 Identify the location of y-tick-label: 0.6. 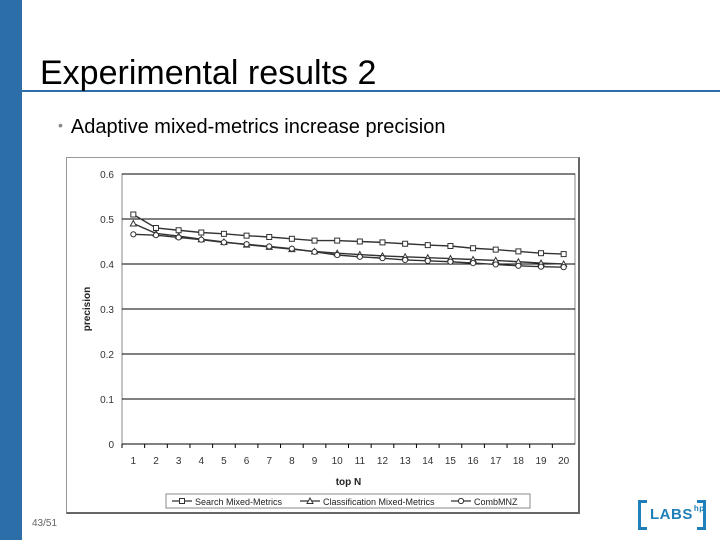
(107, 175).